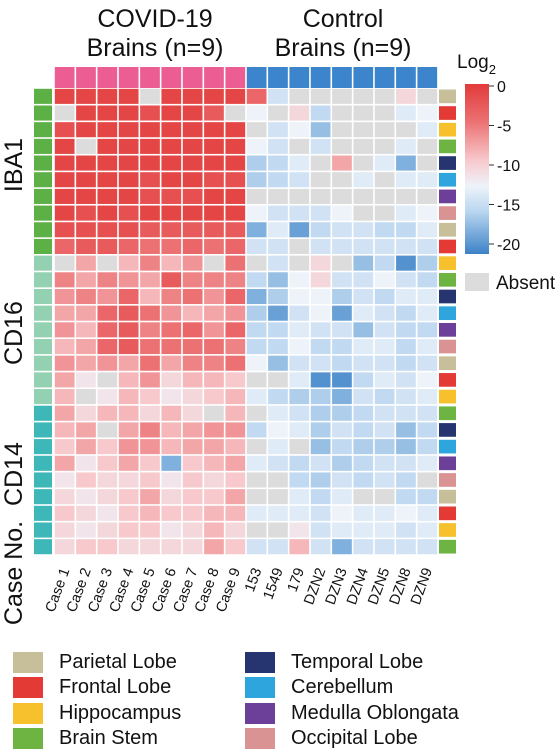 The height and width of the screenshot is (754, 560). What do you see at coordinates (357, 661) in the screenshot?
I see `legend-label: Temporal Lobe` at bounding box center [357, 661].